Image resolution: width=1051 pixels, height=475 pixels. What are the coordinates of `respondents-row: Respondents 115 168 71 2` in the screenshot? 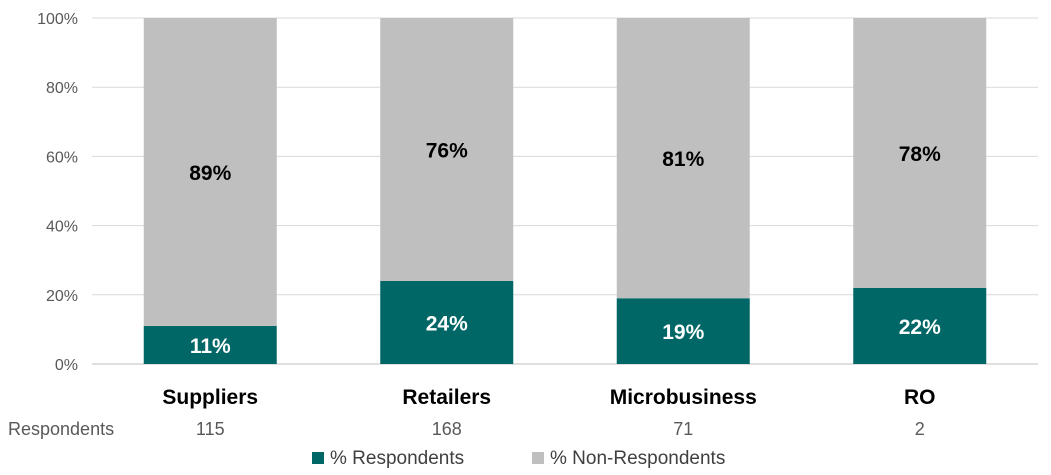 It's located at (466, 429).